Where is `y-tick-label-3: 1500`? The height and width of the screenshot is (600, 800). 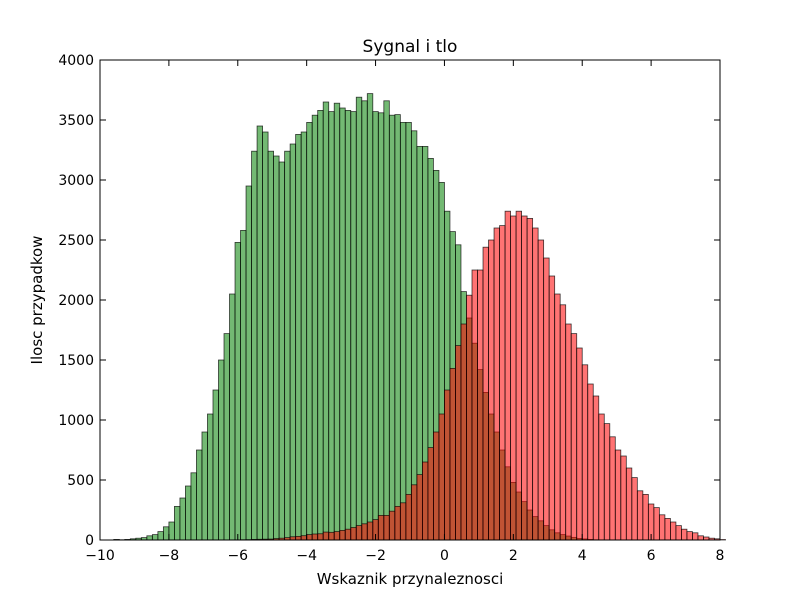
y-tick-label-3: 1500 is located at coordinates (76, 361).